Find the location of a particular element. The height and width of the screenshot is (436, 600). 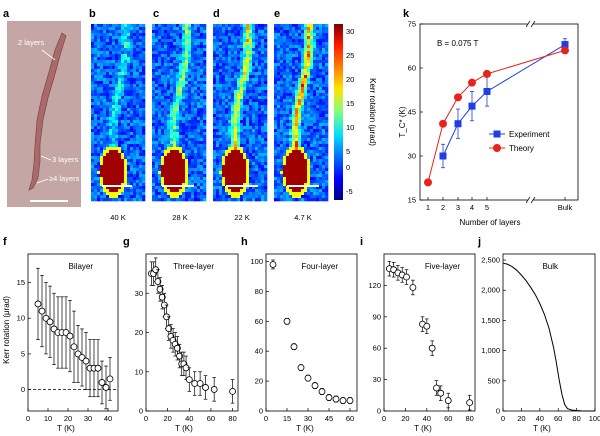

k-ytick-label: 75 is located at coordinates (412, 24).